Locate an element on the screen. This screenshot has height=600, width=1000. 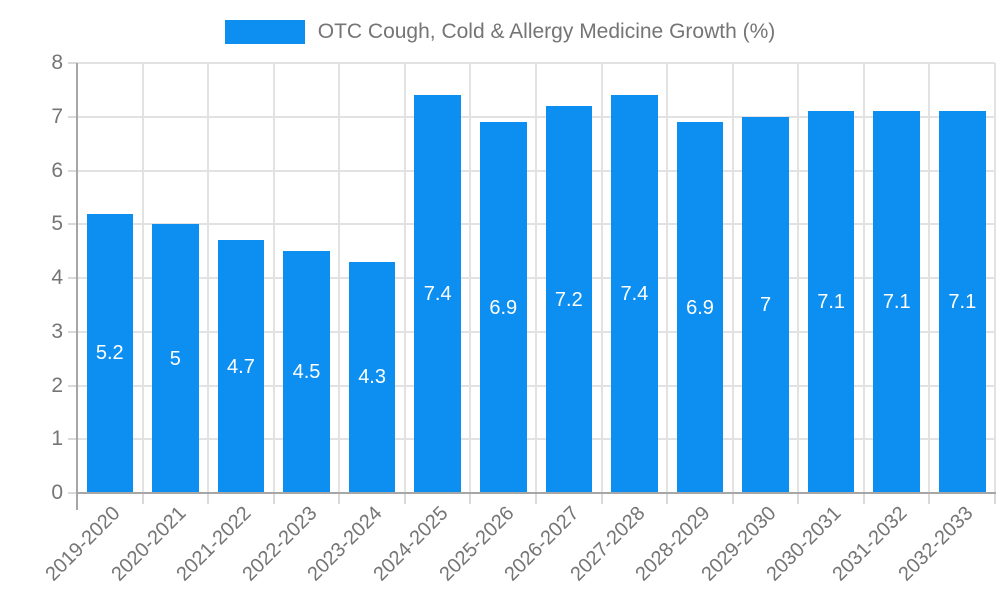
bar-cell: 5.2 is located at coordinates (110, 278).